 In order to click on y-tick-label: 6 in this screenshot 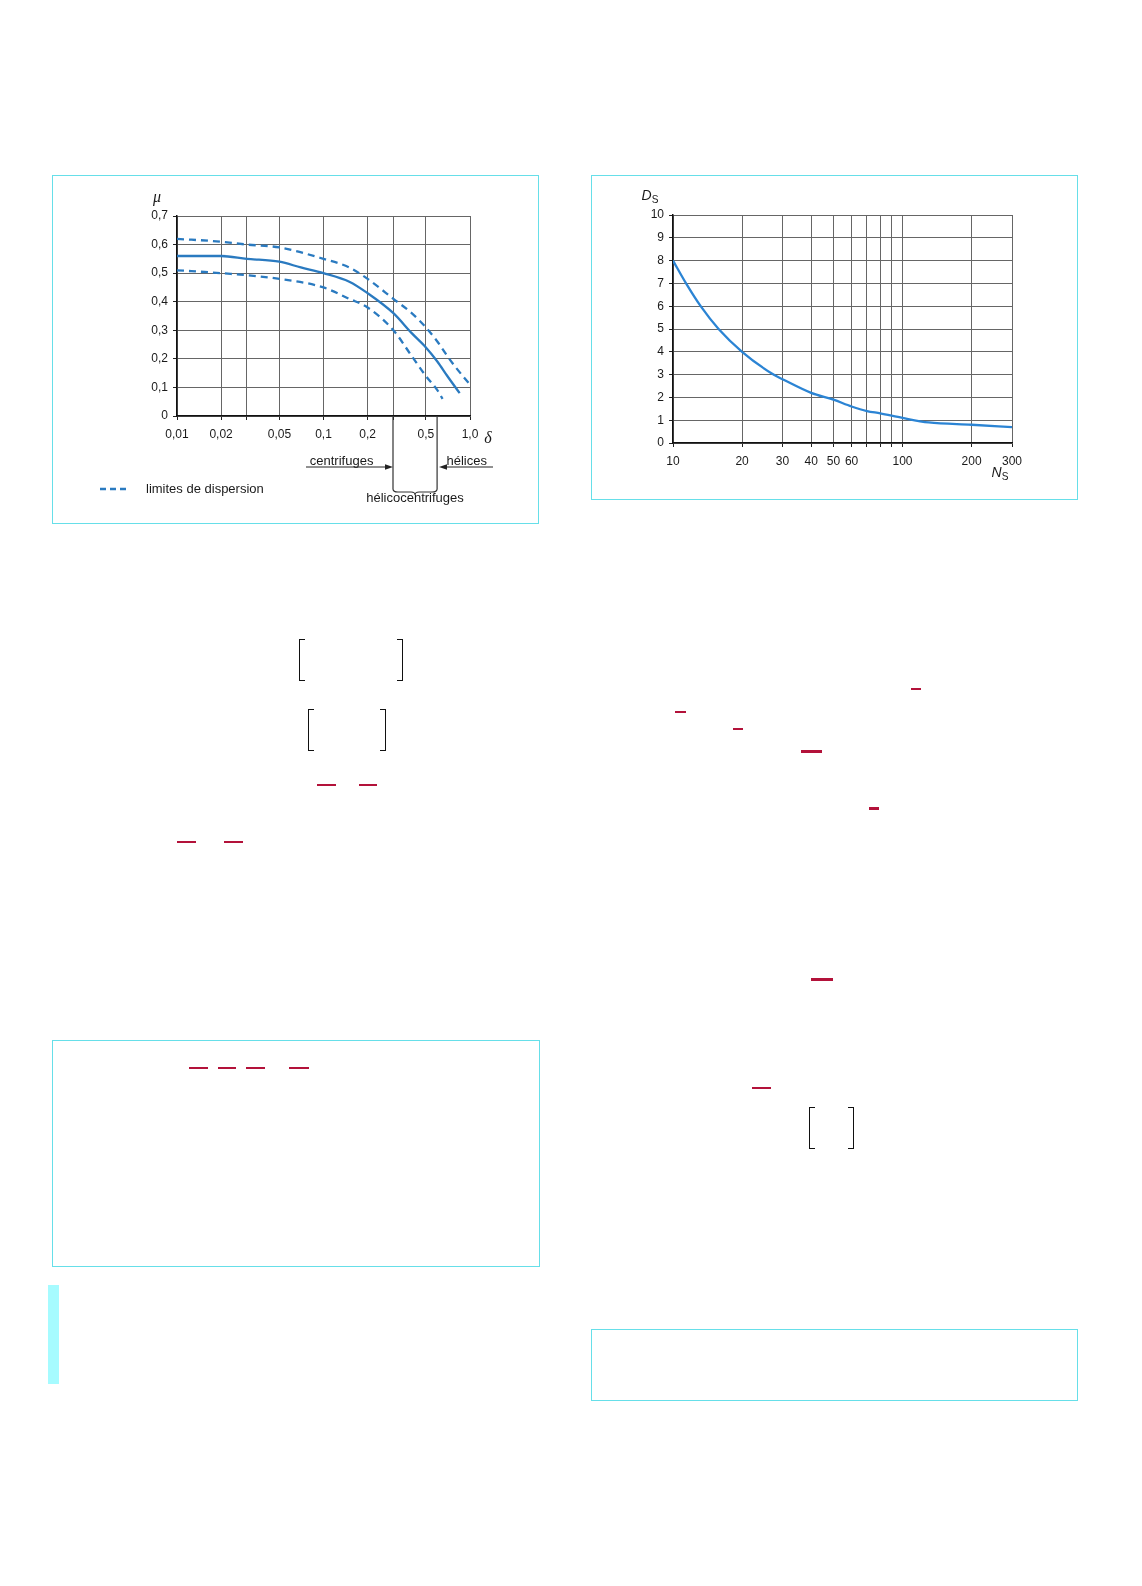, I will do `click(661, 305)`.